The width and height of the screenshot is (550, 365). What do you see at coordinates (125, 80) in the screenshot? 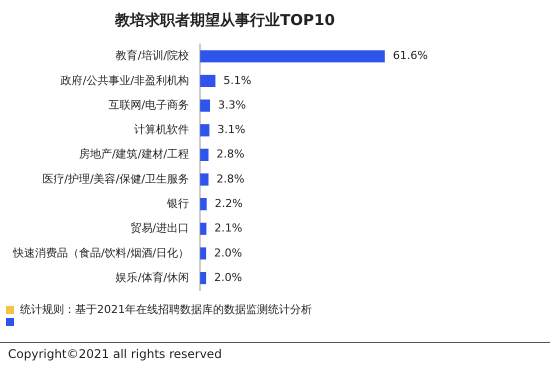
I see `y-tick-label: 政府/公共事业/非盈利机构` at bounding box center [125, 80].